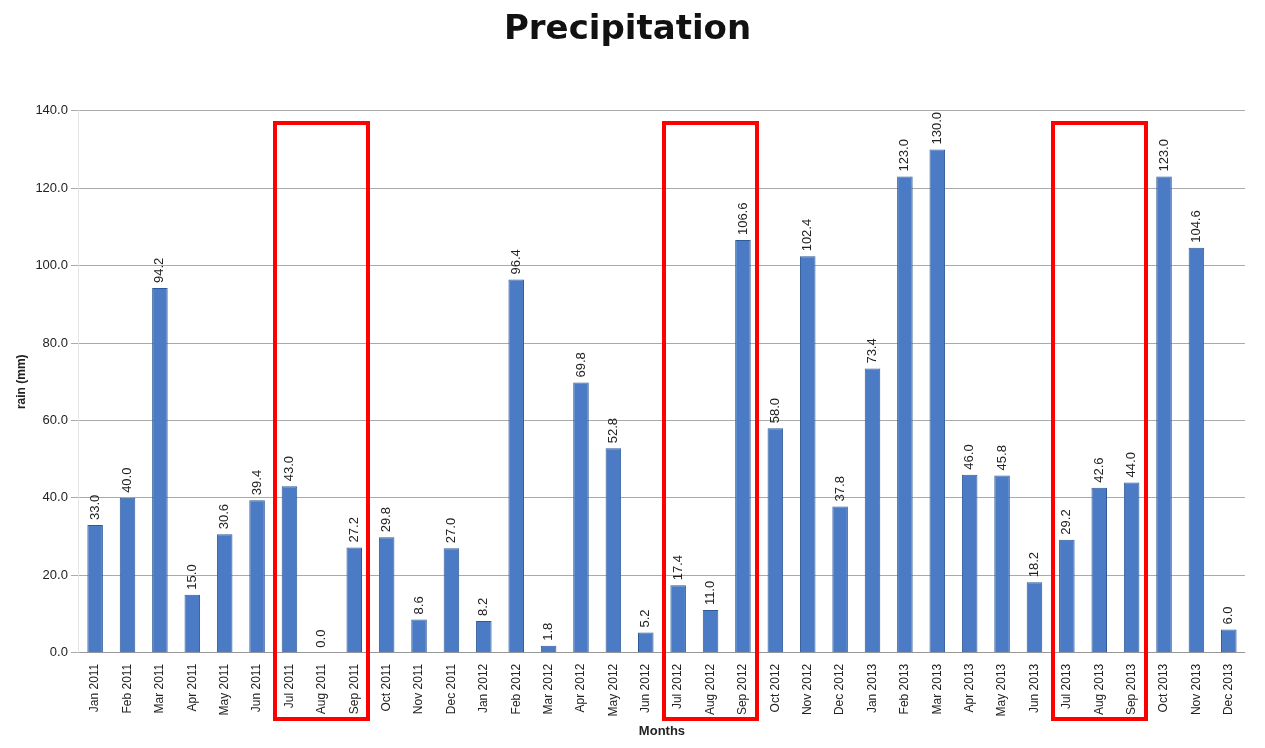 The width and height of the screenshot is (1265, 748). I want to click on x-tick-label: Oct 2011, so click(385, 687).